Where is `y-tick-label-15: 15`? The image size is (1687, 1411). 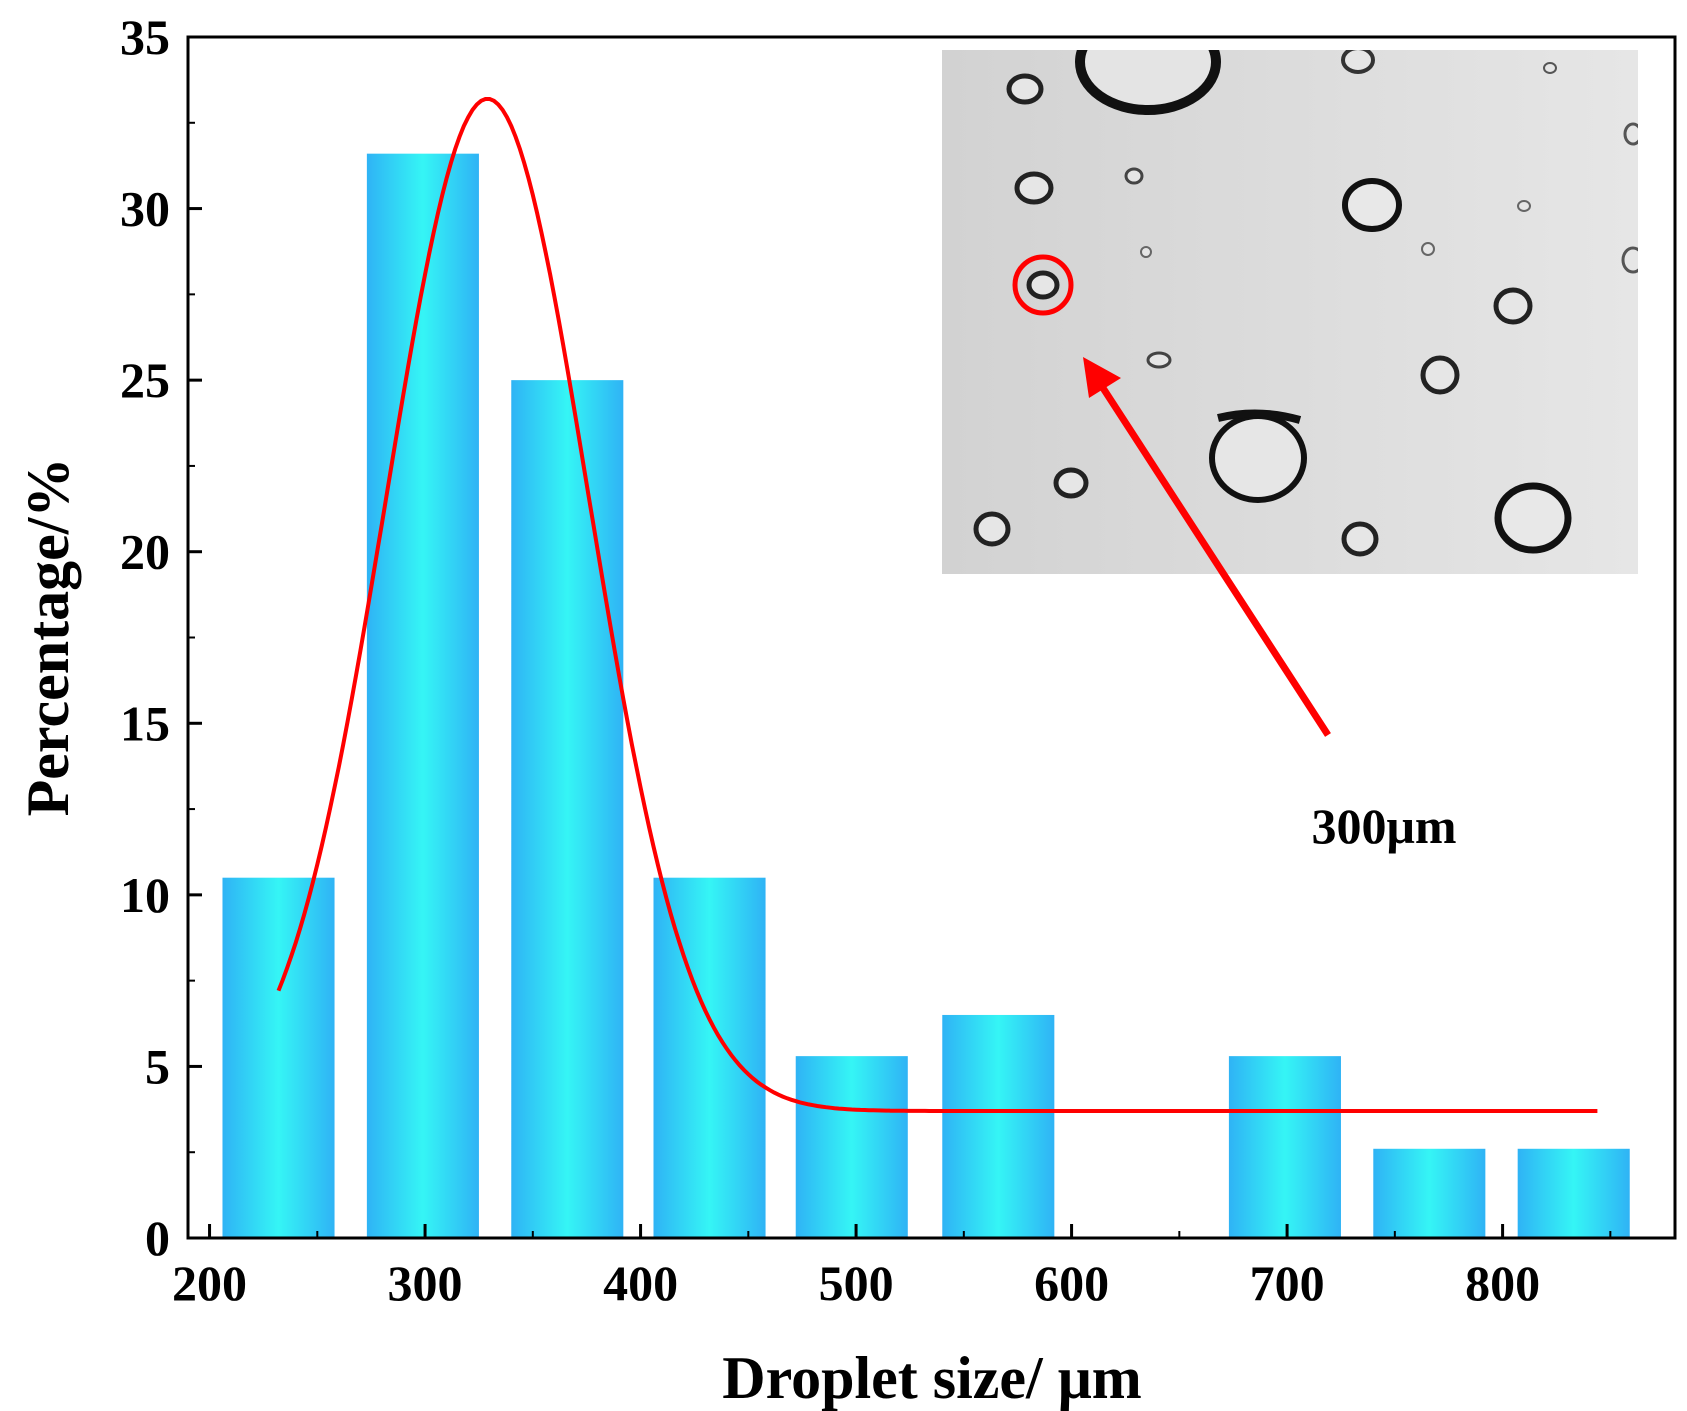 y-tick-label-15: 15 is located at coordinates (145, 723).